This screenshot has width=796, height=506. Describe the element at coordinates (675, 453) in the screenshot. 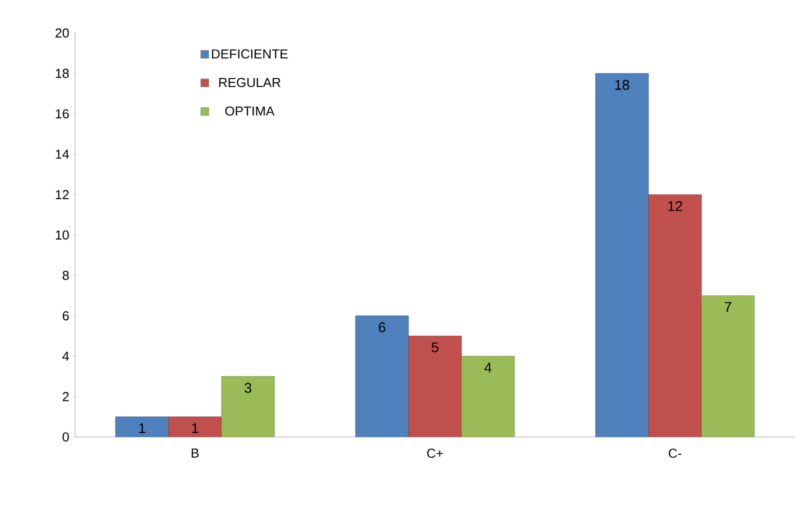

I see `x-tick-label: C-` at that location.